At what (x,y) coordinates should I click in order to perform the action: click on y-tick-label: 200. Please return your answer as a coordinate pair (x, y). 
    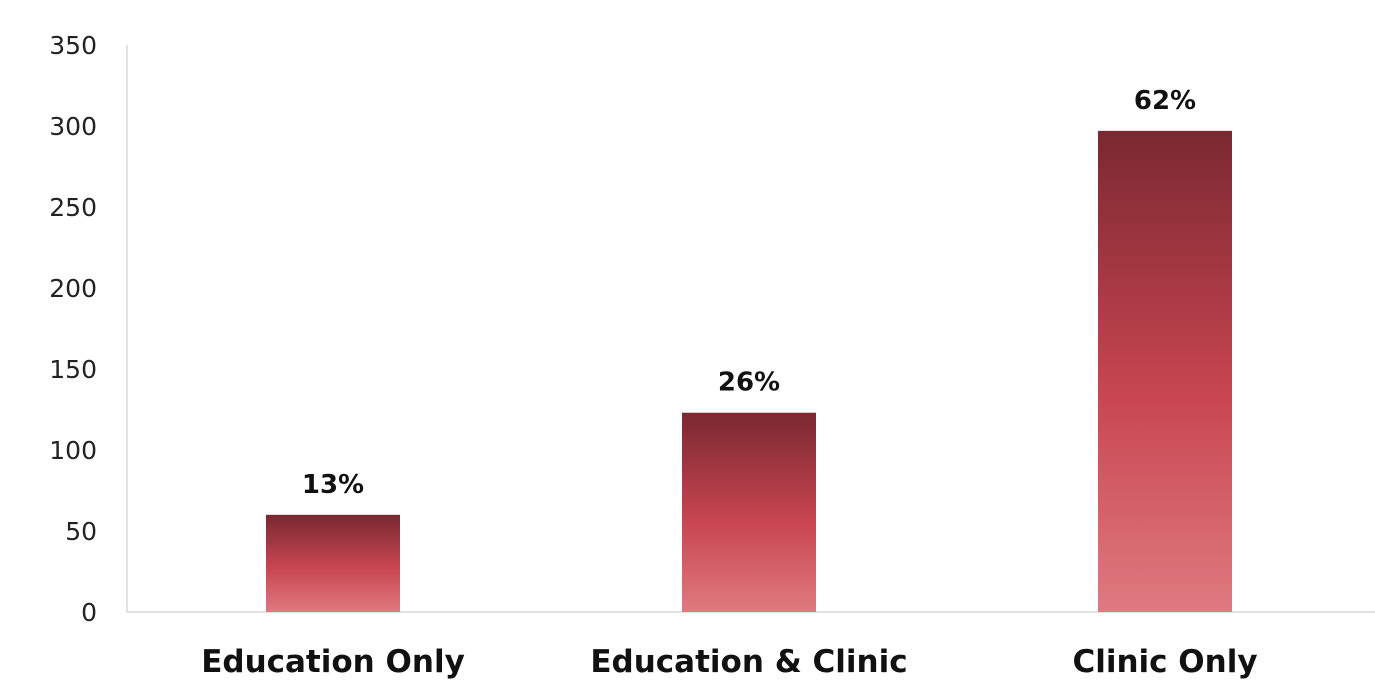
    Looking at the image, I should click on (73, 288).